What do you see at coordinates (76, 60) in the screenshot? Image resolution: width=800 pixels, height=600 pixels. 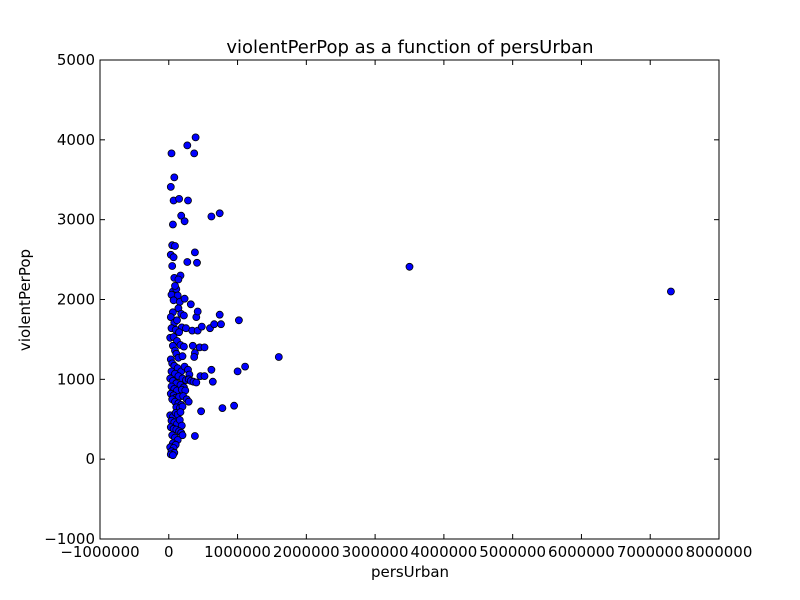 I see `y-tick-label: 5000` at bounding box center [76, 60].